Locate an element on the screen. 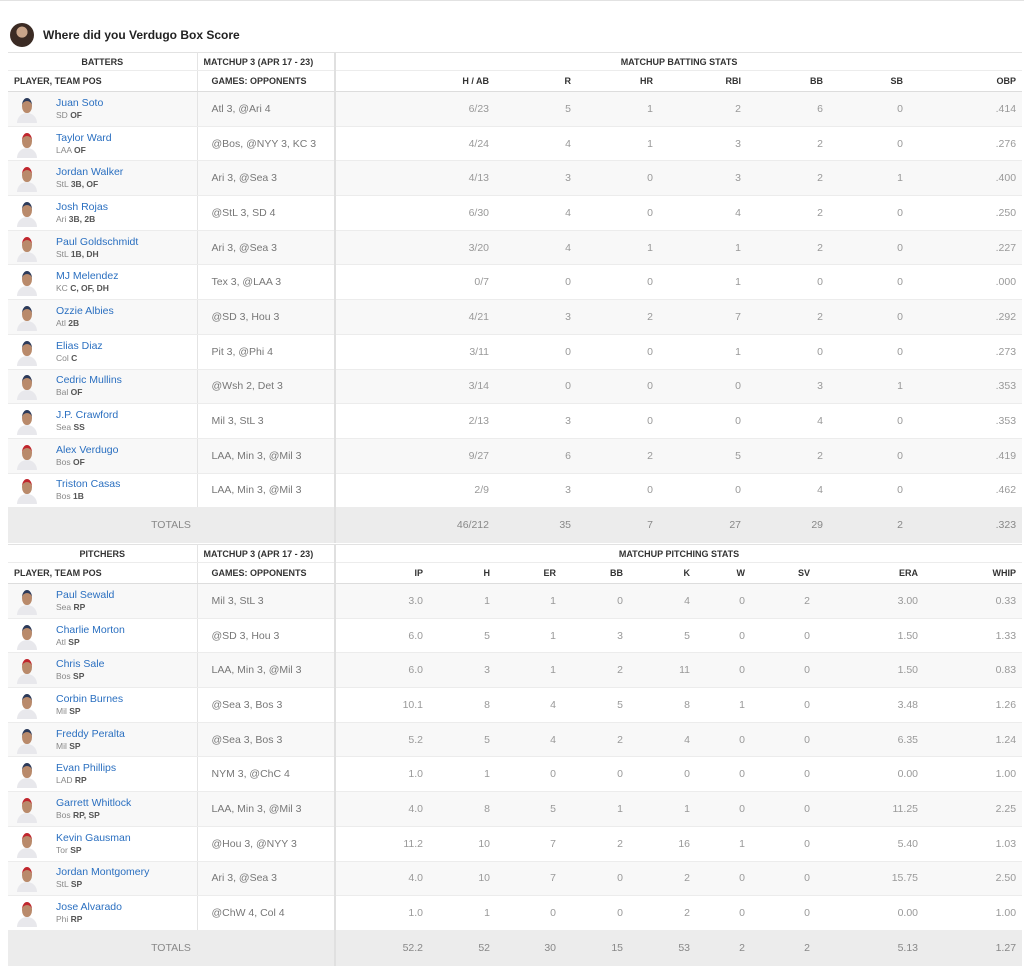  player-cell: Alex Verdugo Bos OF is located at coordinates (103, 456).